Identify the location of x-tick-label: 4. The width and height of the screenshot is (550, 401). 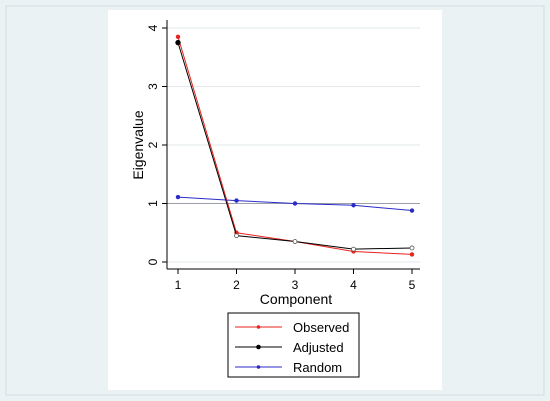
(353, 285).